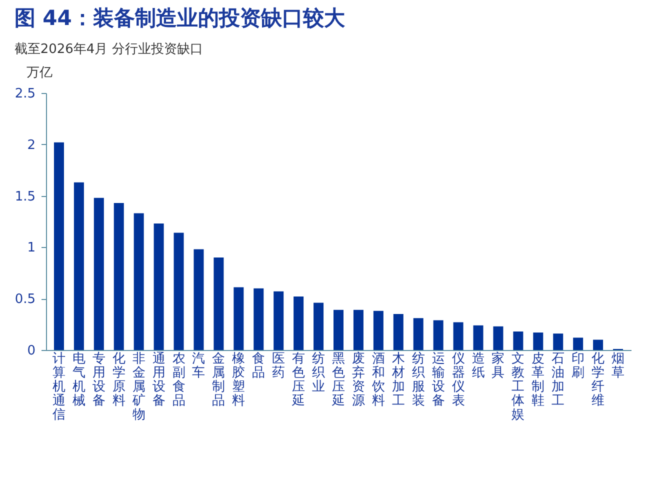 The width and height of the screenshot is (664, 500). Describe the element at coordinates (25, 94) in the screenshot. I see `y-tick-label: 2.5` at that location.